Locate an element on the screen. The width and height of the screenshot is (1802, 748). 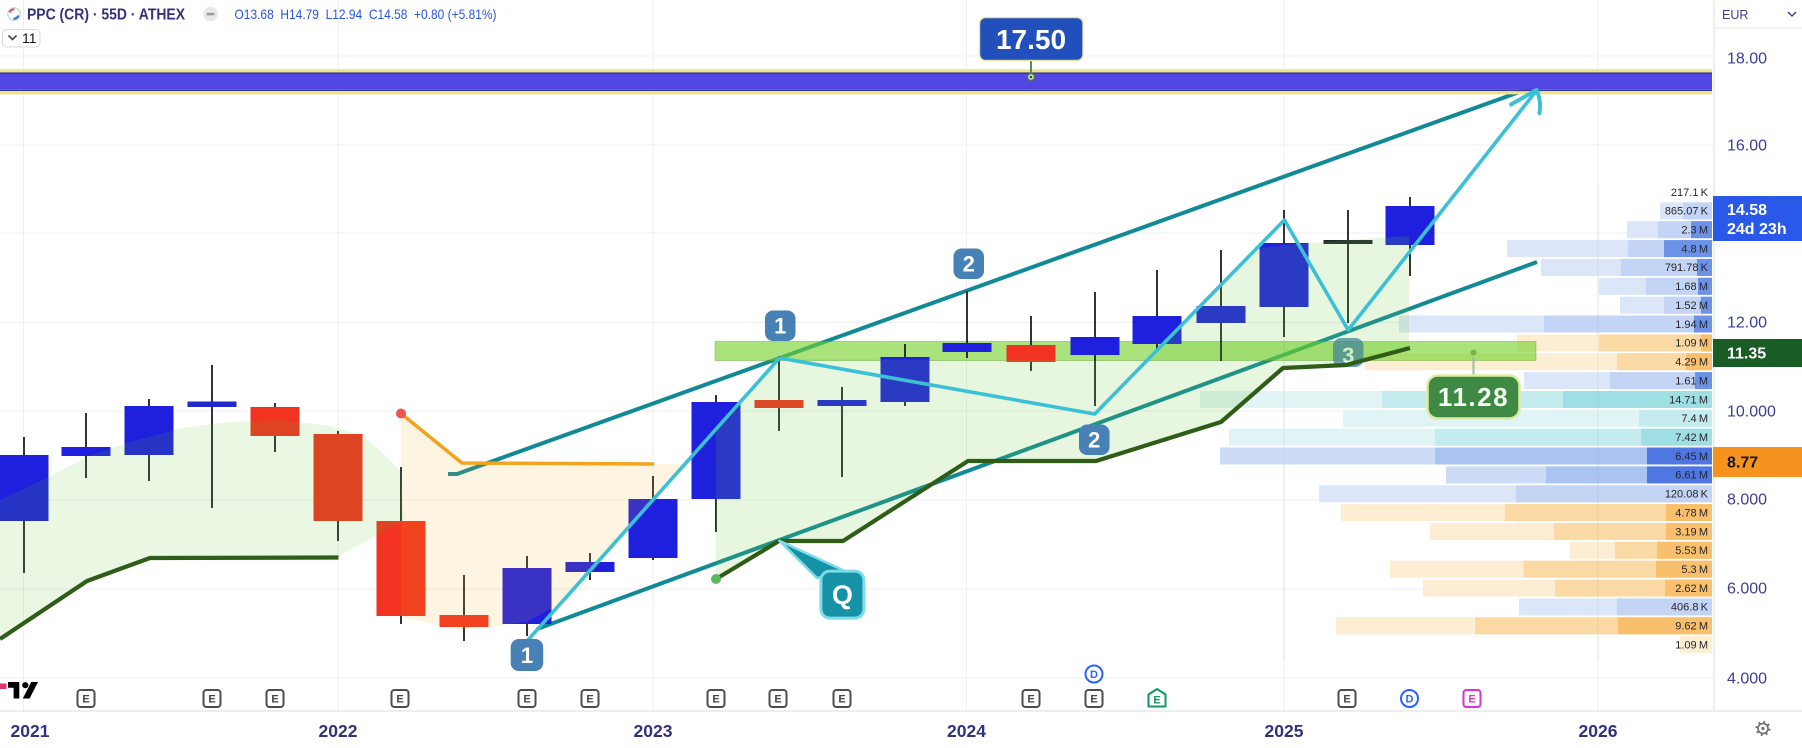
svg-text: 8.000 is located at coordinates (1747, 500).